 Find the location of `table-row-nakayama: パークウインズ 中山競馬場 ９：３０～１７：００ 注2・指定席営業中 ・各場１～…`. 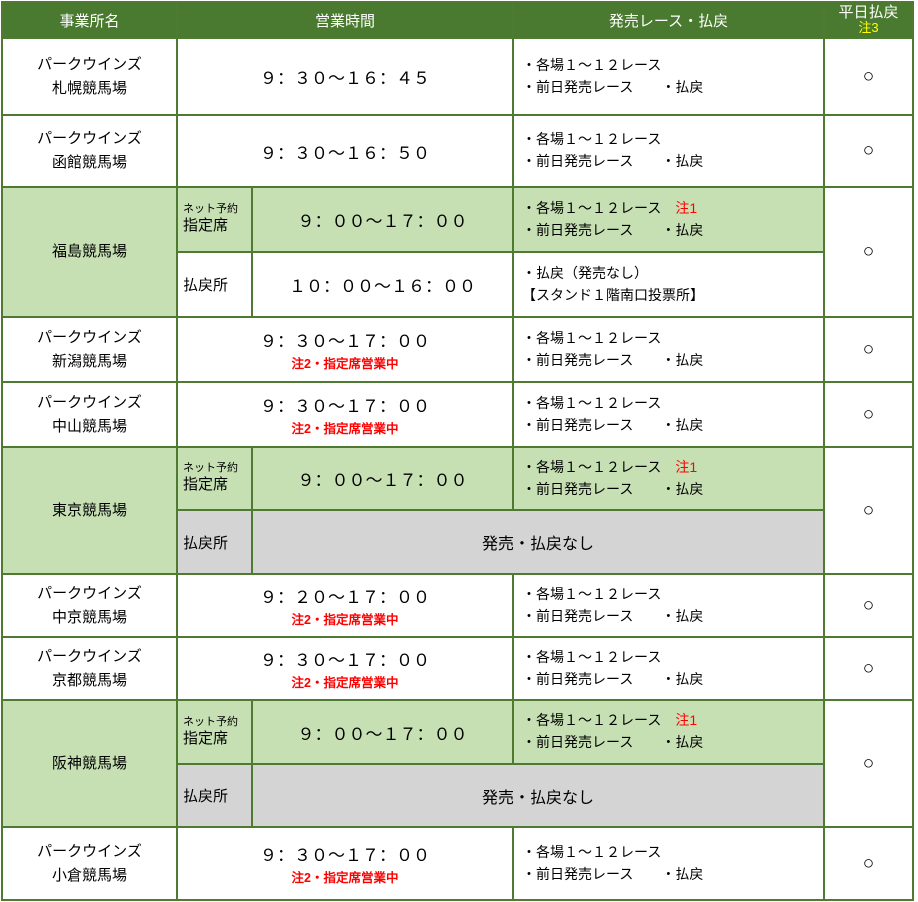

table-row-nakayama: パークウインズ 中山競馬場 ９：３０～１７：００ 注2・指定席営業中 ・各場１～… is located at coordinates (458, 414).